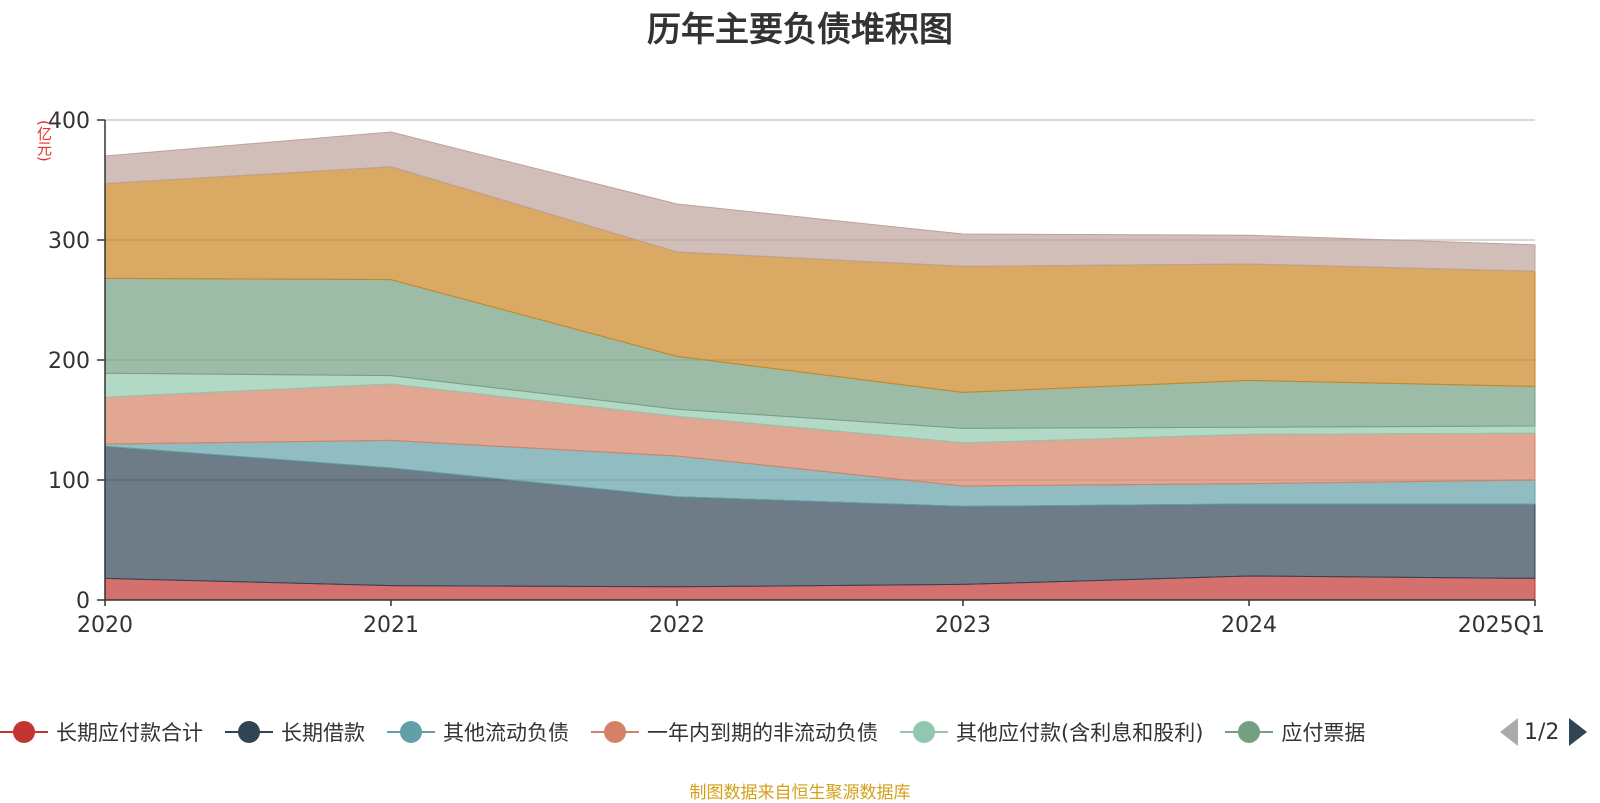 This screenshot has width=1600, height=803. What do you see at coordinates (1578, 732) in the screenshot?
I see `legend-next-icon` at bounding box center [1578, 732].